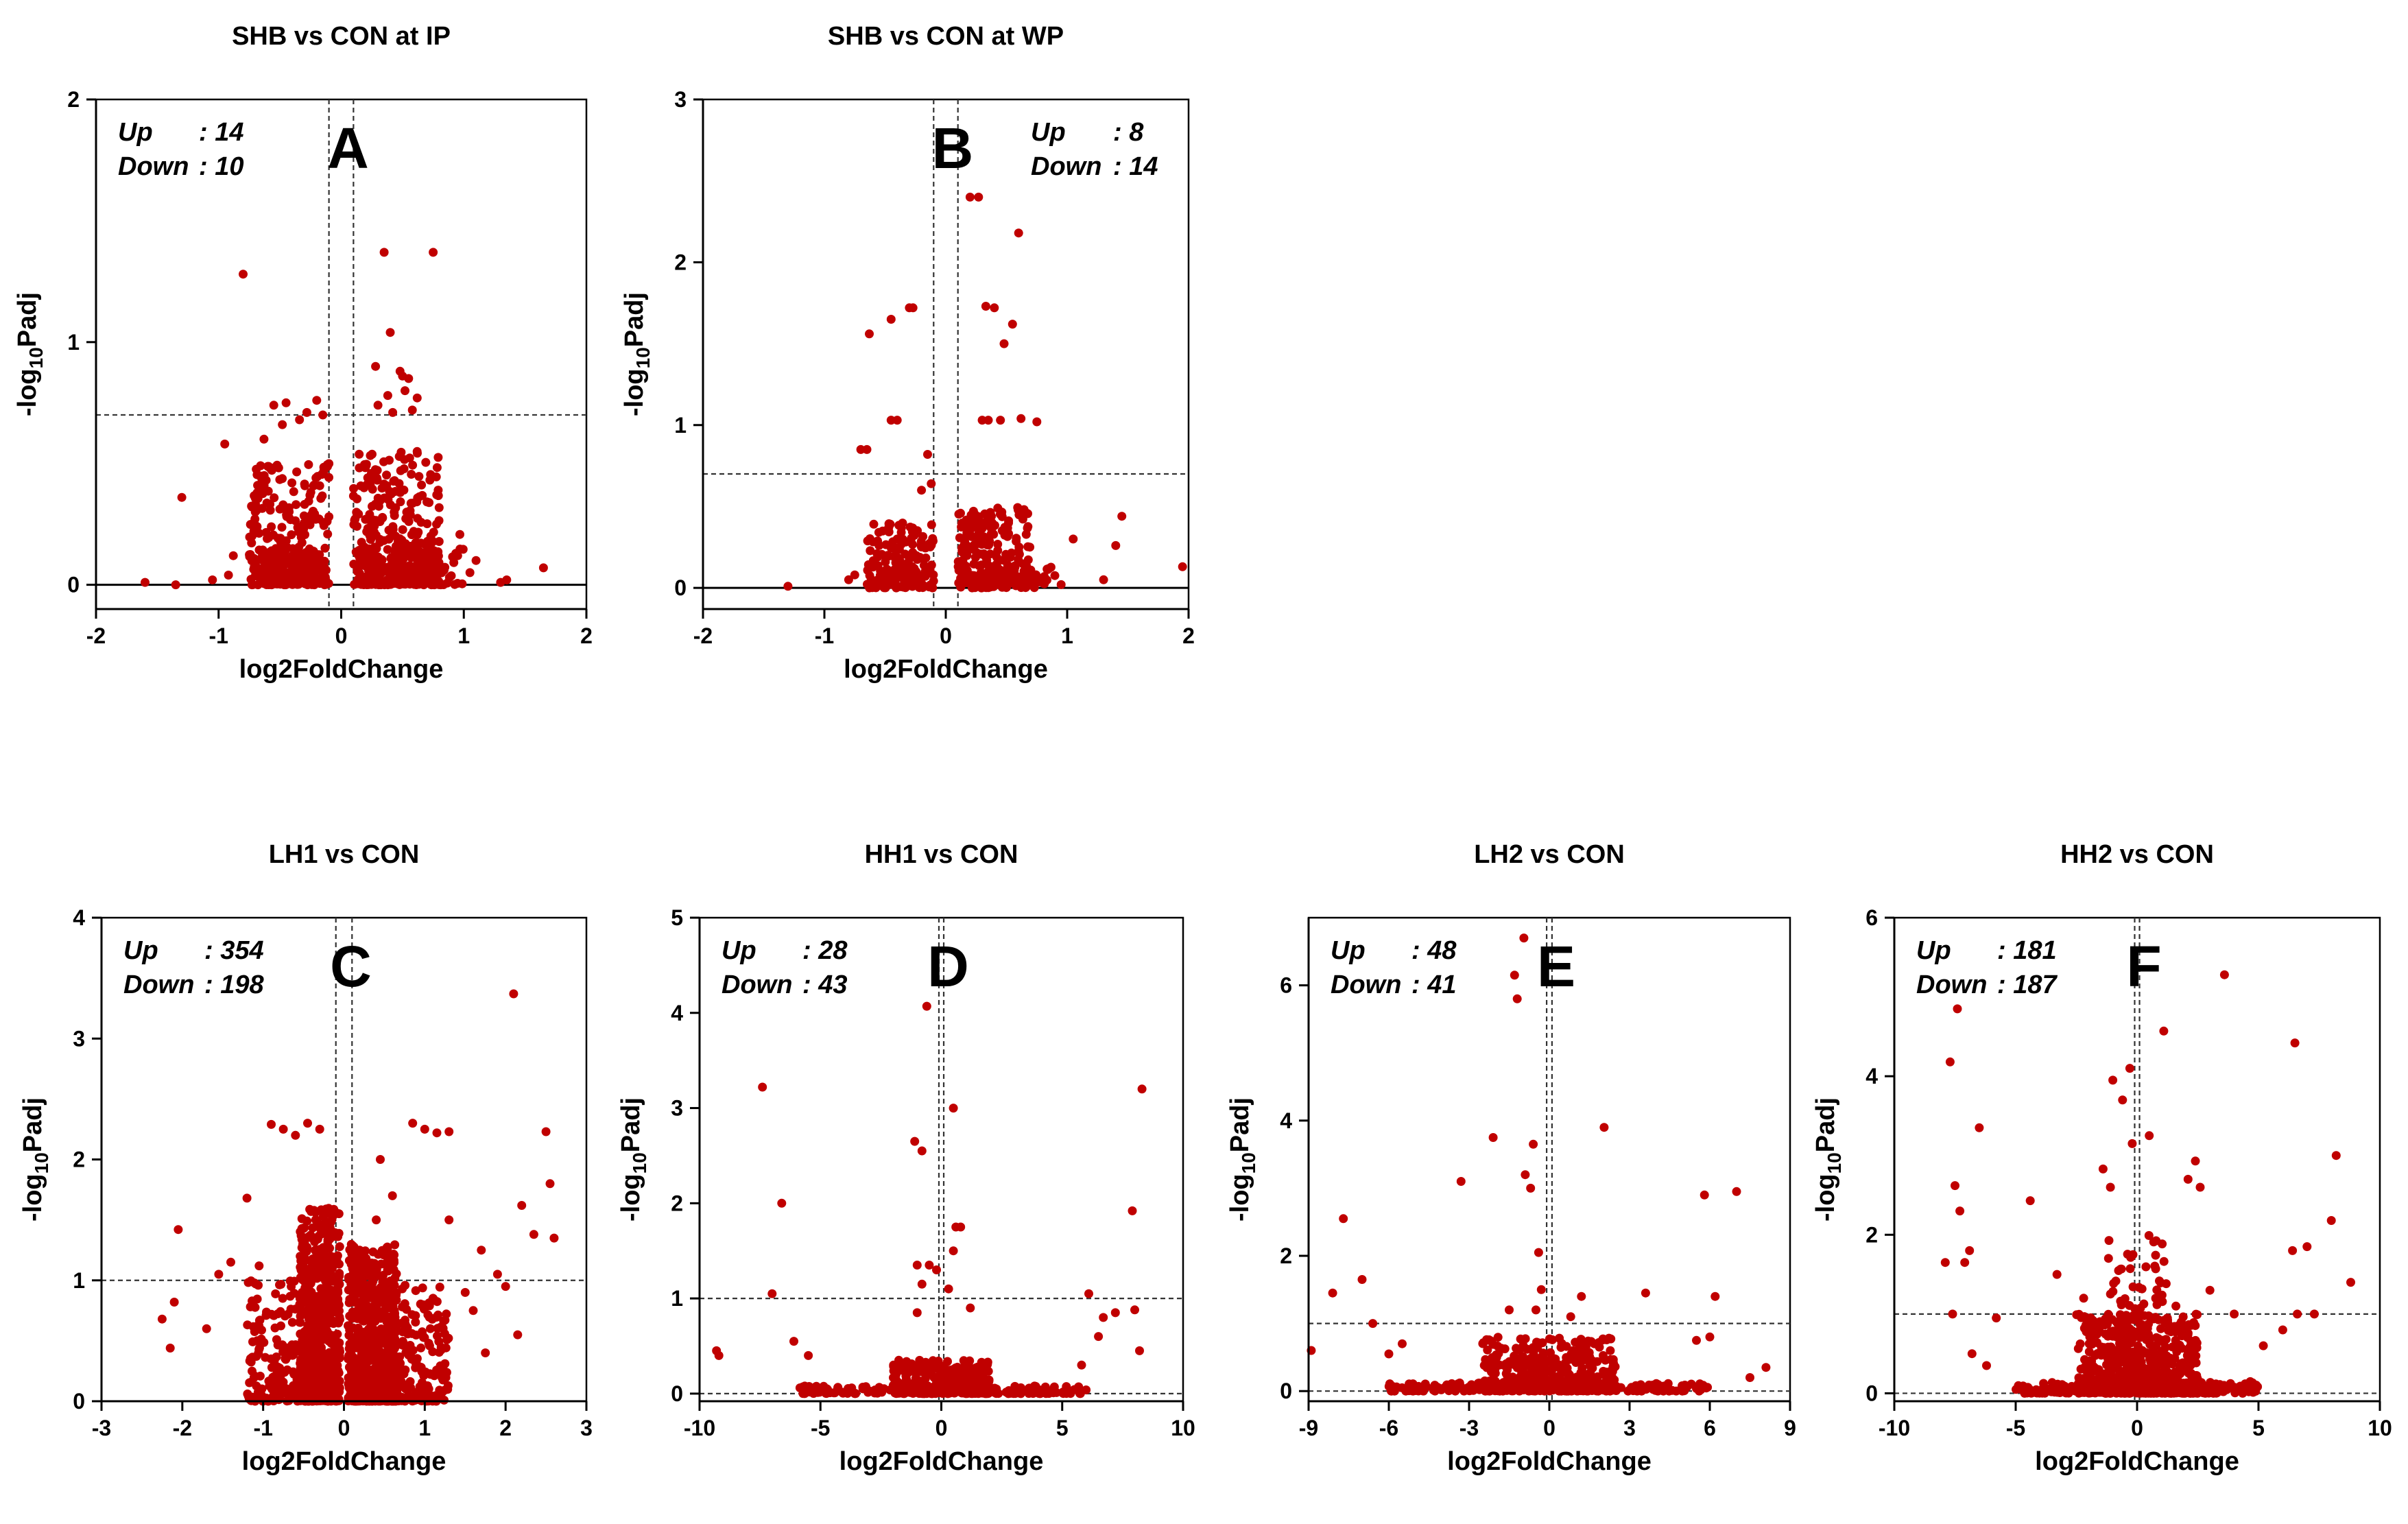 This screenshot has height=1524, width=2408. I want to click on y-tick-label: 2, so click(677, 1203).